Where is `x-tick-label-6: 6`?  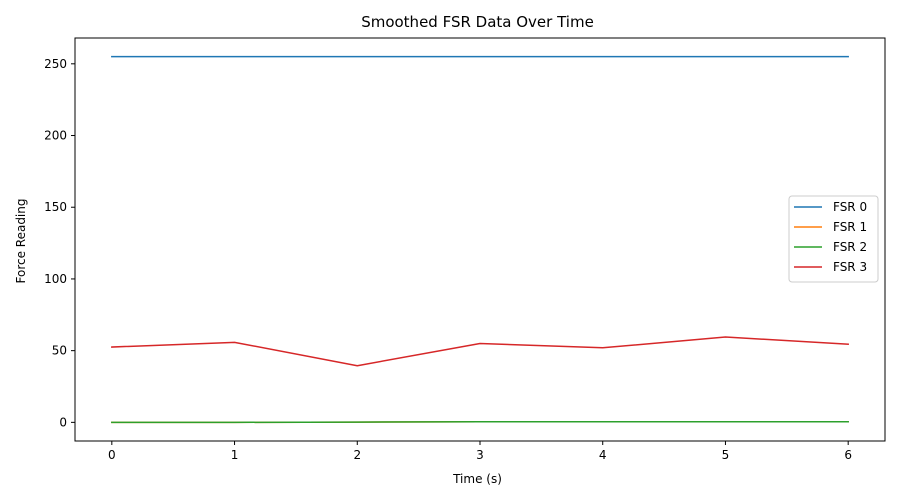
x-tick-label-6: 6 is located at coordinates (848, 455).